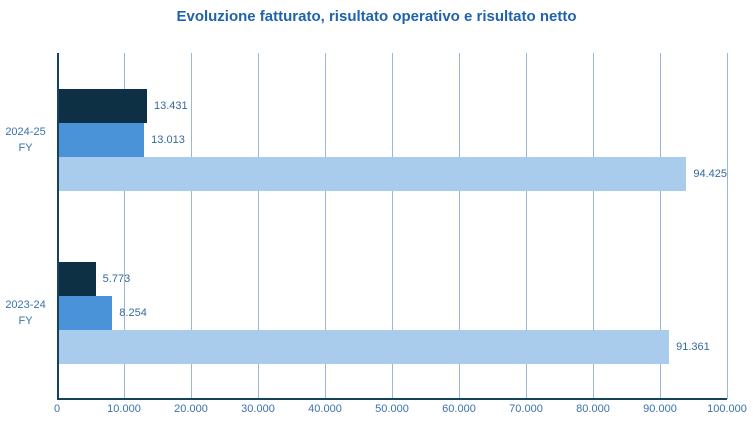  I want to click on bar-row: 13.013, so click(392, 139).